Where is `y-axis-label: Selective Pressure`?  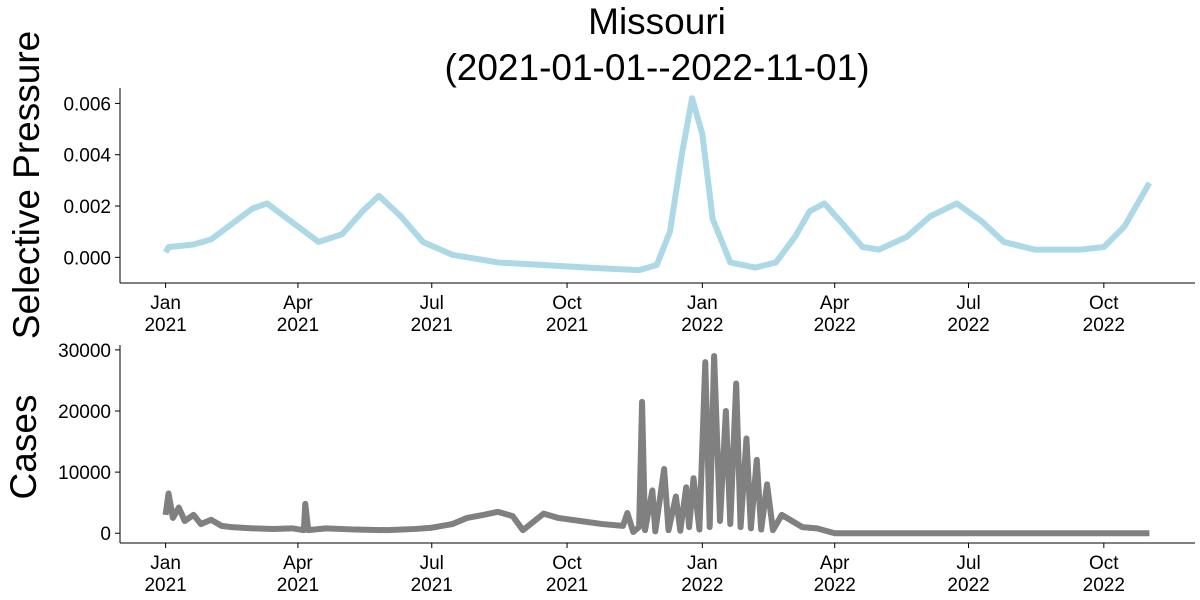
y-axis-label: Selective Pressure is located at coordinates (26, 185).